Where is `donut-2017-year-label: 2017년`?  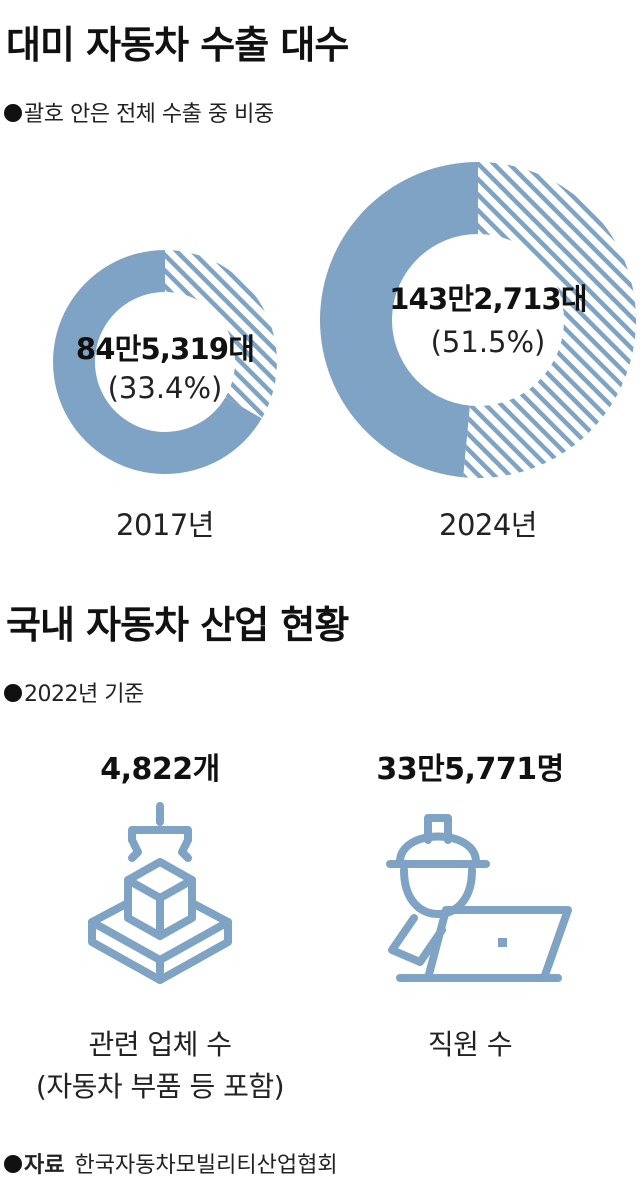 donut-2017-year-label: 2017년 is located at coordinates (165, 525).